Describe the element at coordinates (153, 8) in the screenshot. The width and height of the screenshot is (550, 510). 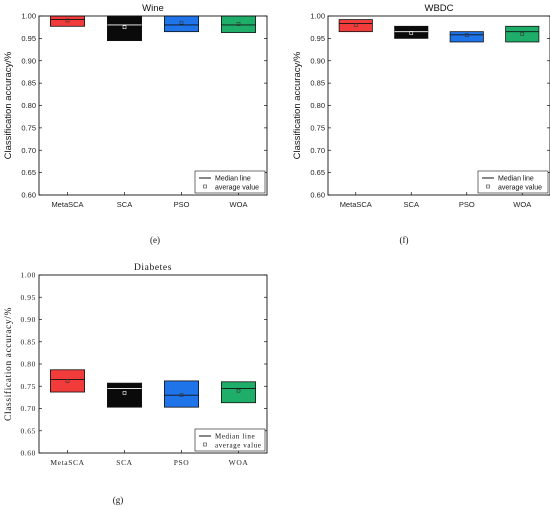
I see `chart-title: Wine` at that location.